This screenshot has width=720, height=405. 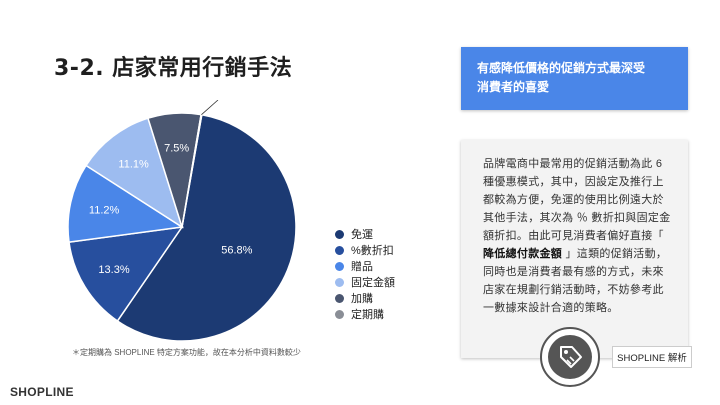 What do you see at coordinates (42, 392) in the screenshot?
I see `shopline-logo: SHOPLINE` at bounding box center [42, 392].